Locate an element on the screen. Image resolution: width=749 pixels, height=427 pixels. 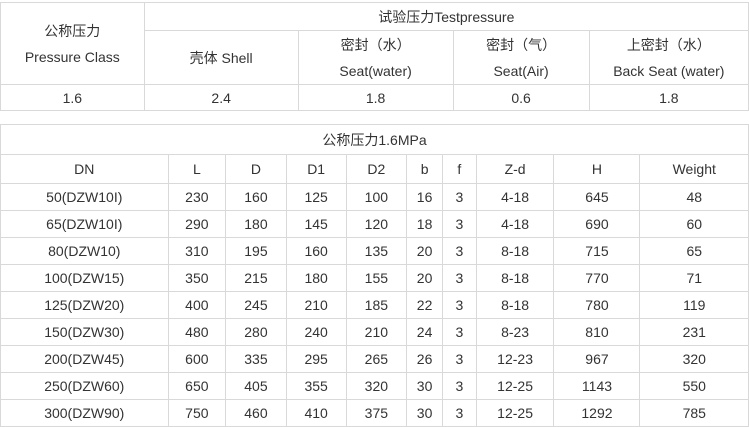
dimensions-table-title: 公称压力1.6MPa is located at coordinates (374, 139).